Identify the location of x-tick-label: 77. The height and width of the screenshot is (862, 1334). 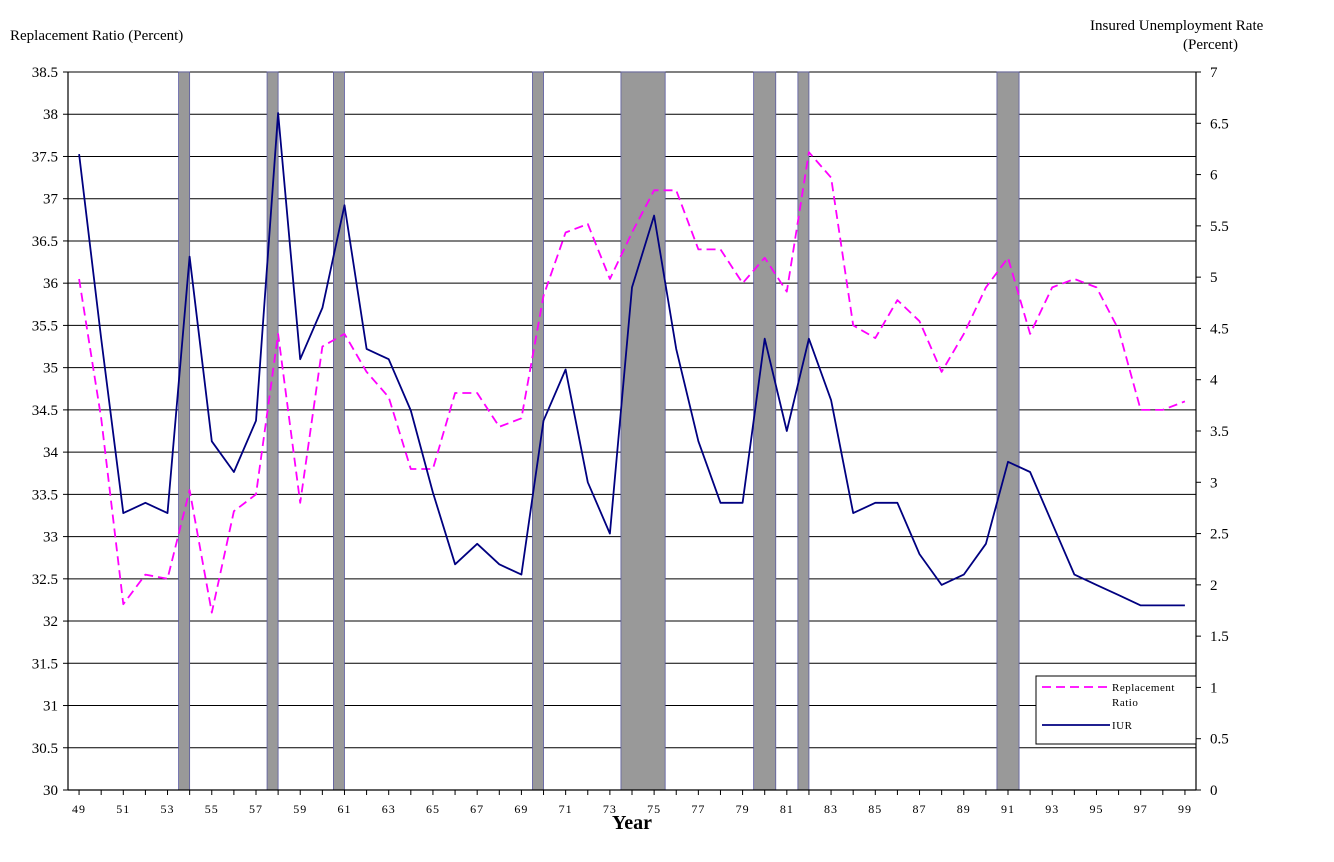
(698, 809).